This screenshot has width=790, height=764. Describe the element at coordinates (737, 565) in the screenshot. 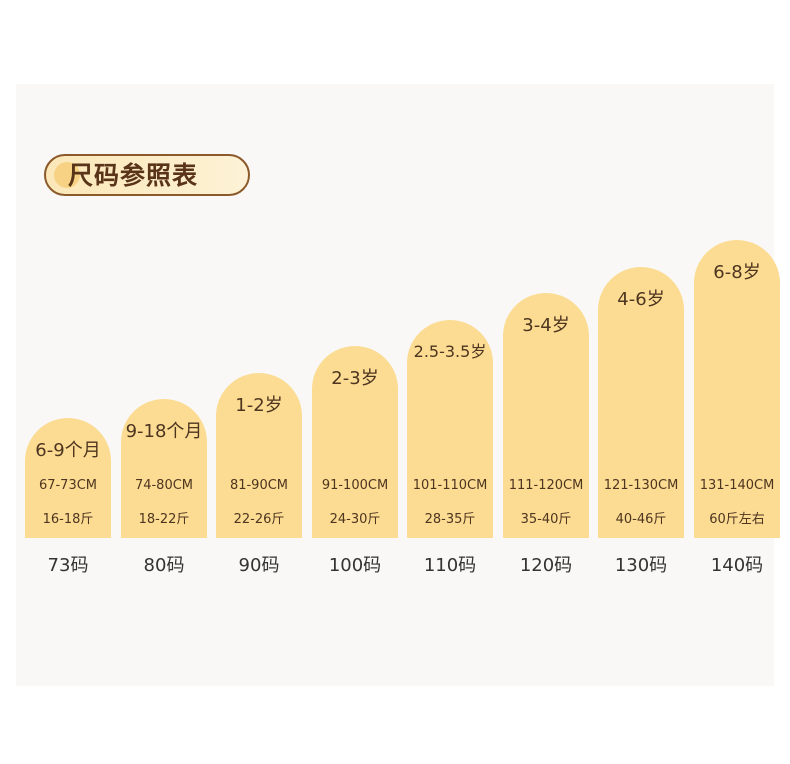

I see `size-label: 140码` at that location.